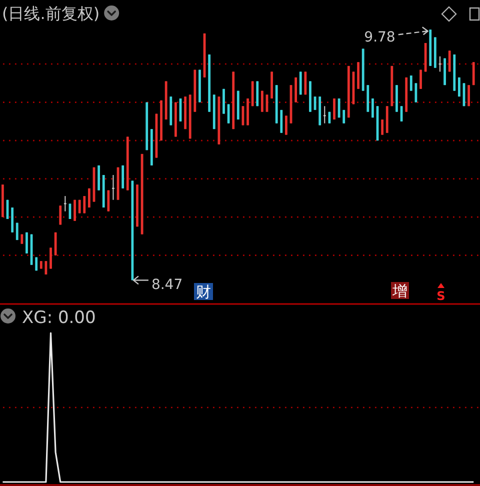  Describe the element at coordinates (441, 296) in the screenshot. I see `text: S` at that location.